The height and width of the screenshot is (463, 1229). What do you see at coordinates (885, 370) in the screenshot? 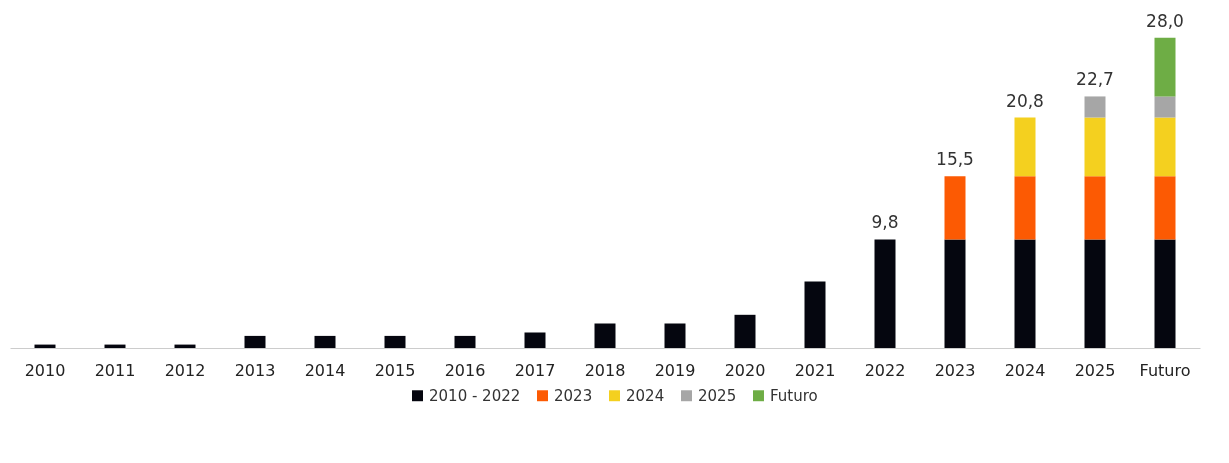
I see `x-tick-label: 2022` at bounding box center [885, 370].